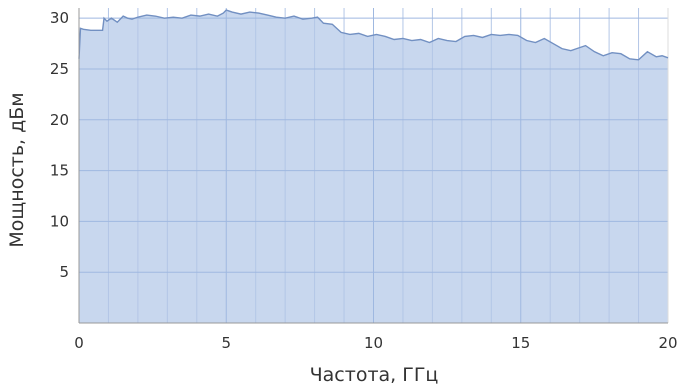  I want to click on x-tick-labels: 0 5 10 15 20, so click(375, 343).